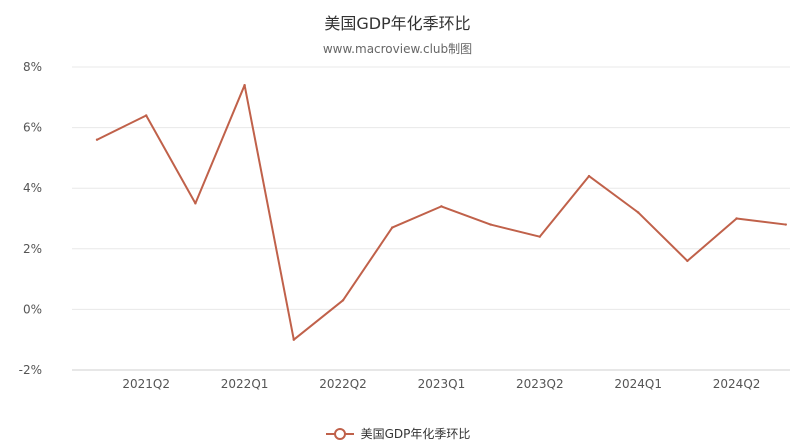  What do you see at coordinates (737, 384) in the screenshot?
I see `x-tick-label: 2024Q2` at bounding box center [737, 384].